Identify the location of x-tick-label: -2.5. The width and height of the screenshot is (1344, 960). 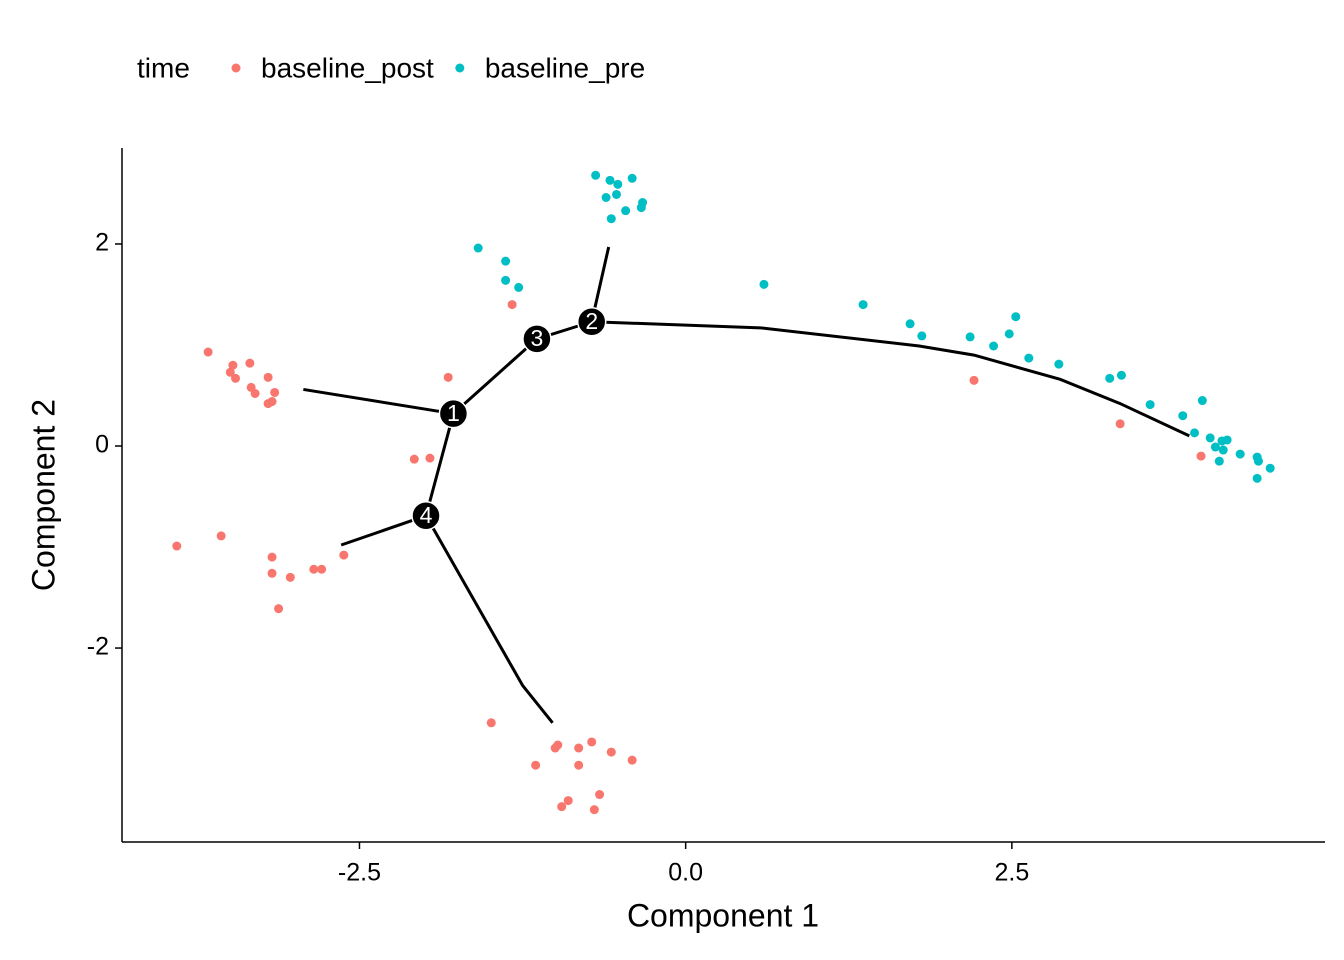
(359, 873).